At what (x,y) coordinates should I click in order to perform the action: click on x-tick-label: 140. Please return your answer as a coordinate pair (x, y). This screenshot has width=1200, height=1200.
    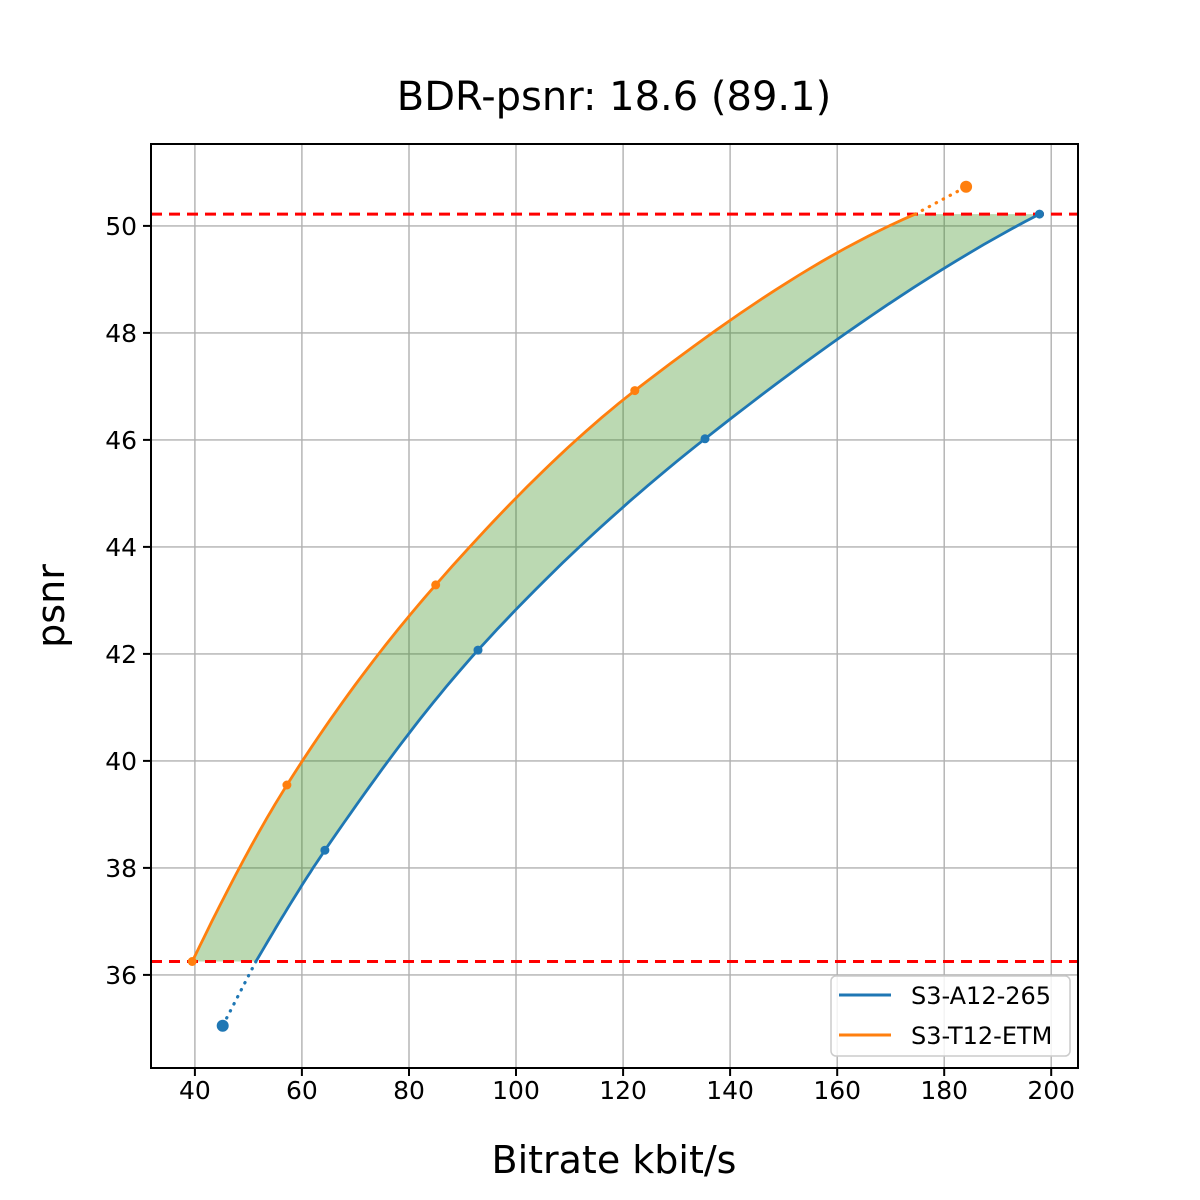
    Looking at the image, I should click on (730, 1090).